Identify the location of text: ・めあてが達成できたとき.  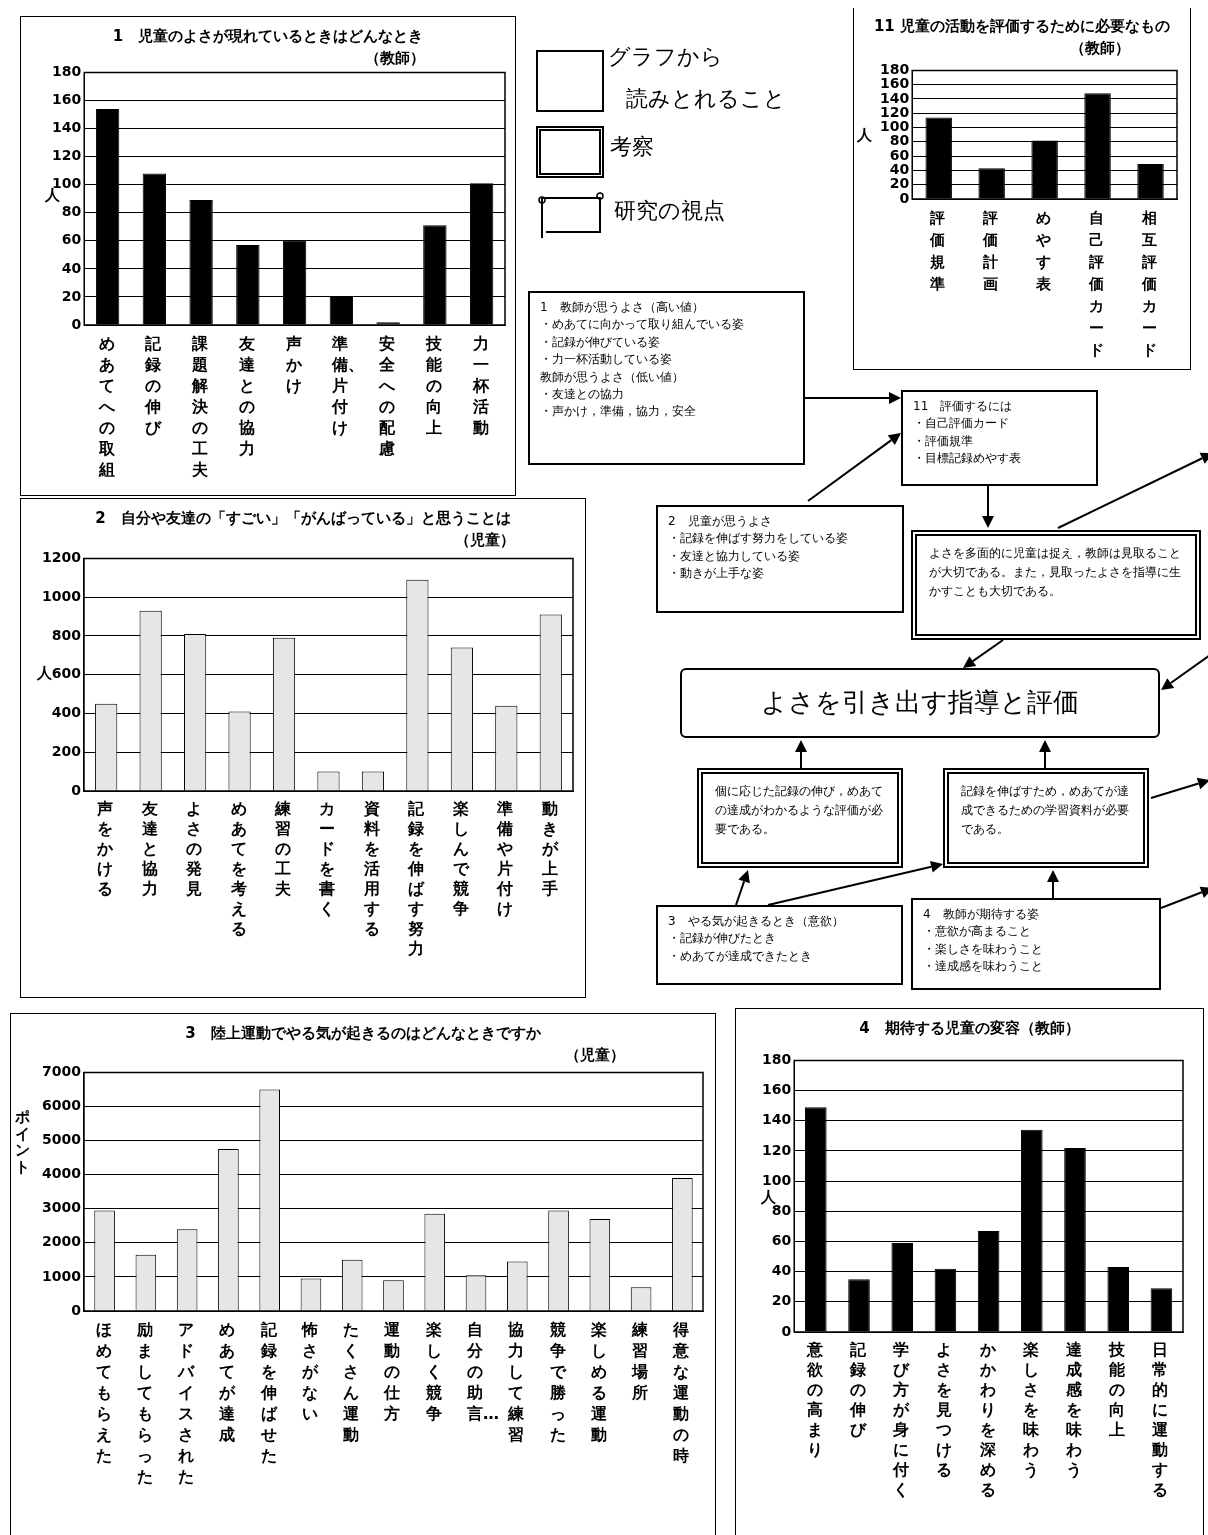
(740, 956).